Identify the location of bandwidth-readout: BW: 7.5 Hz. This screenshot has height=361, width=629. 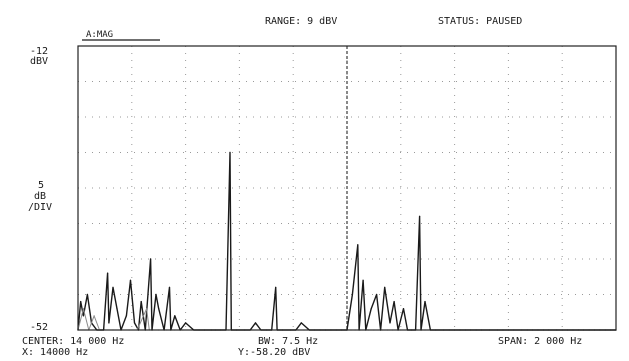
(288, 341).